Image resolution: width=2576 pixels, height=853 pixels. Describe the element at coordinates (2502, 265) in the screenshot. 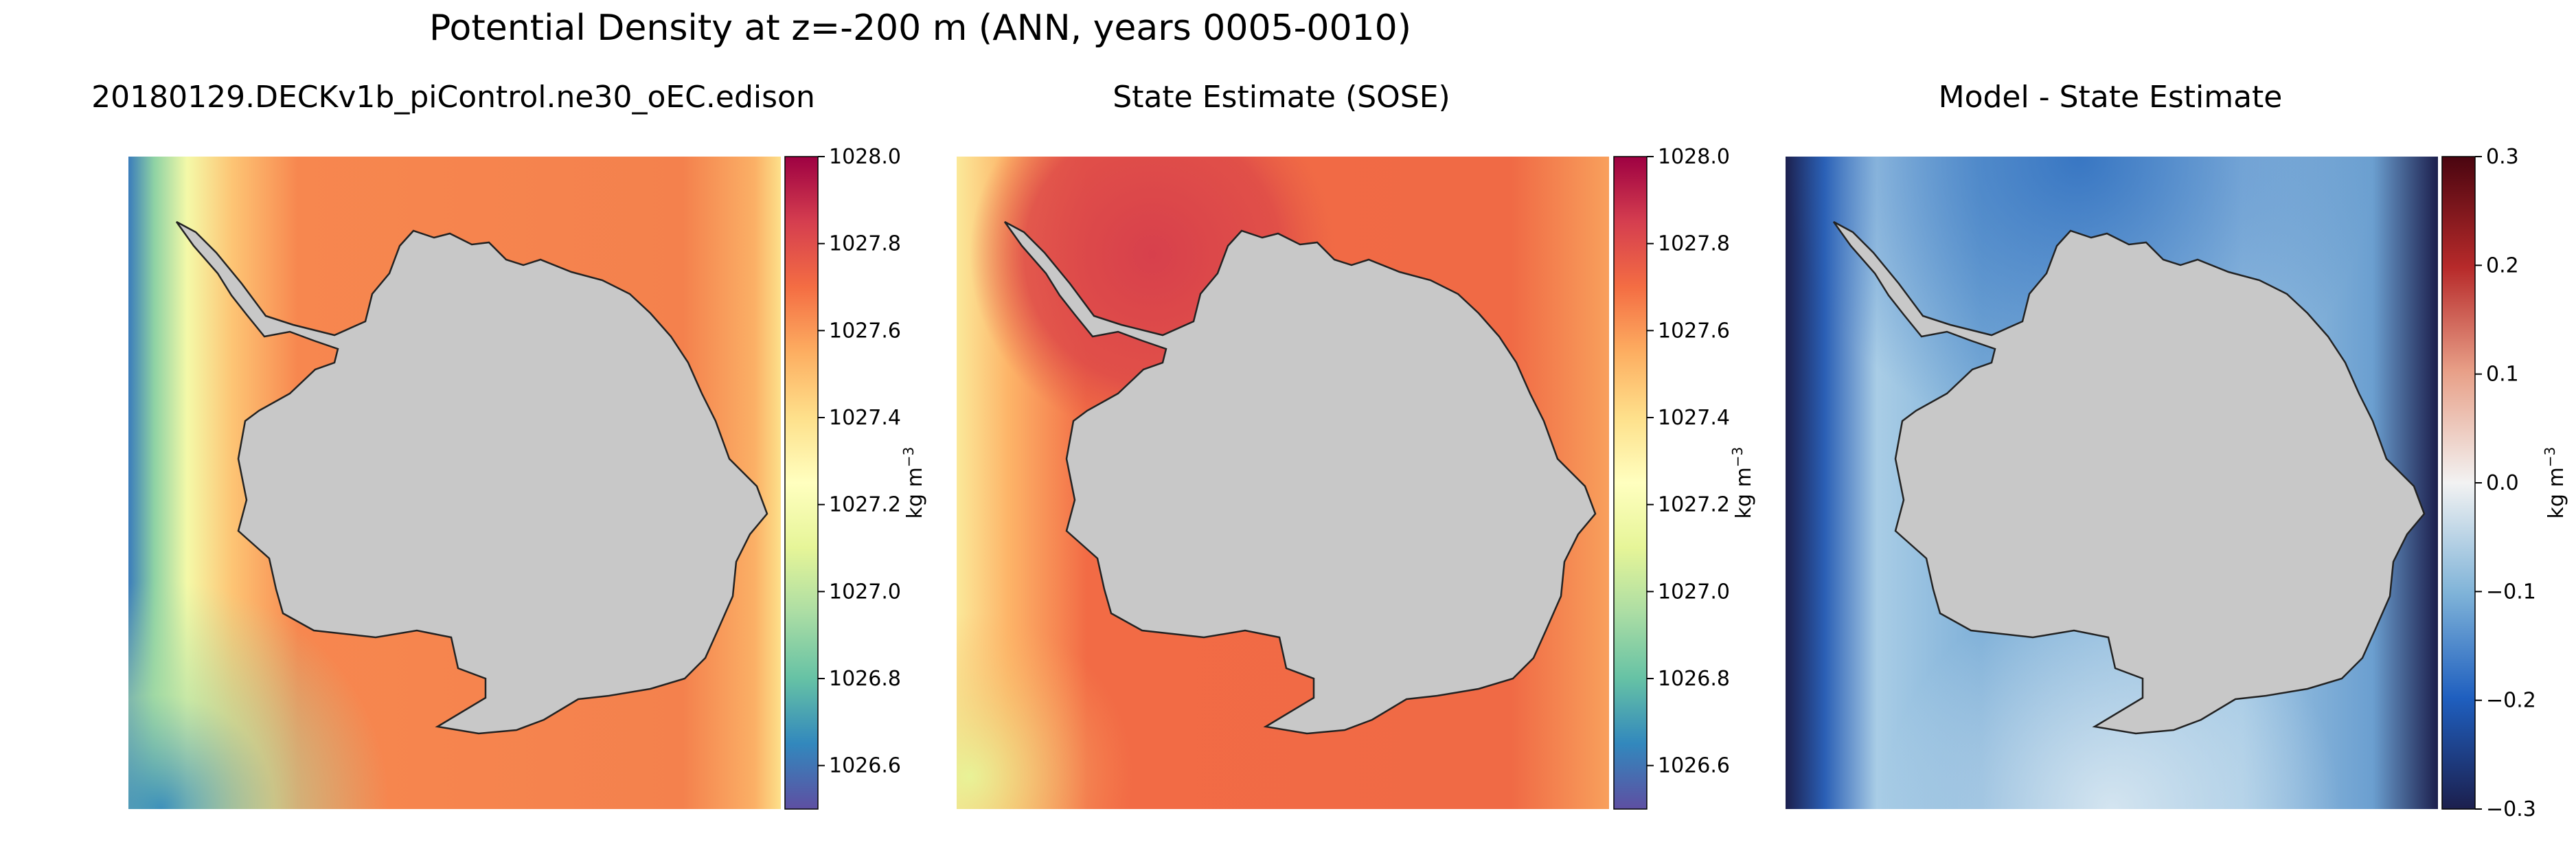

I see `colorbar-tick-label: 0.2` at that location.